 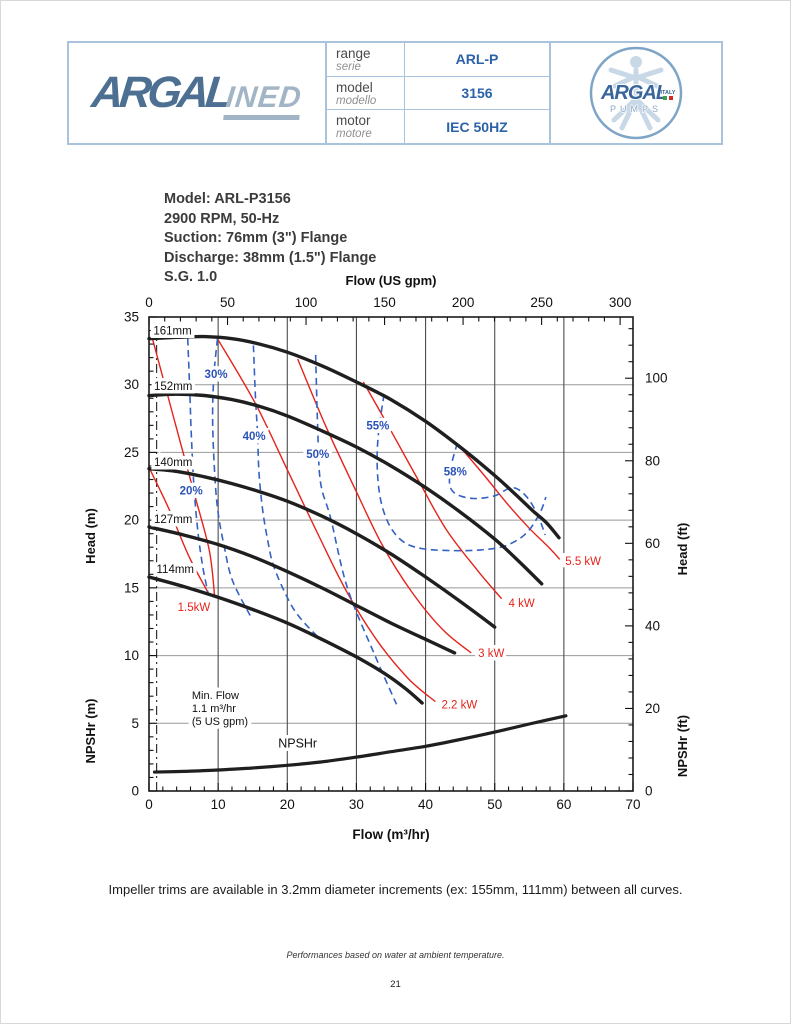 I want to click on x-bottom-tick-label: 50, so click(x=494, y=804).